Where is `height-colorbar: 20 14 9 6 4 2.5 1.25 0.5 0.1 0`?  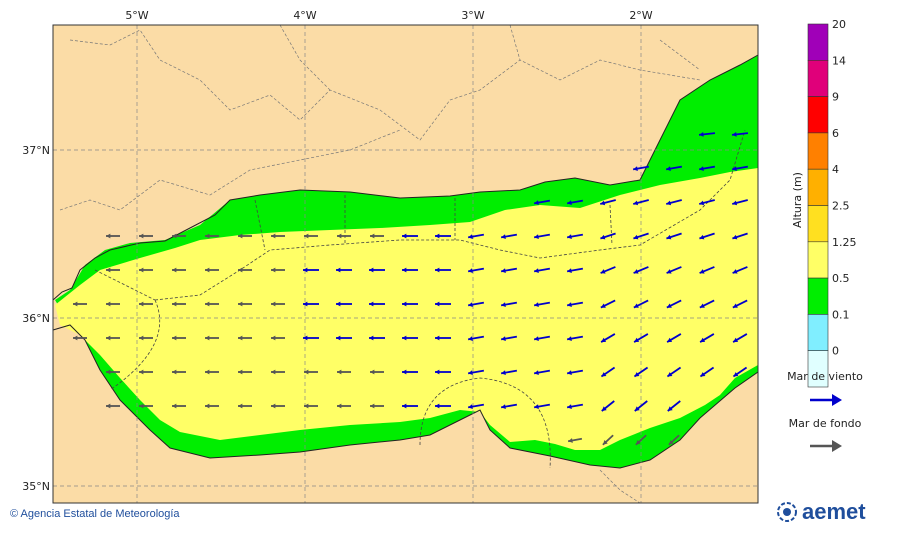 height-colorbar: 20 14 9 6 4 2.5 1.25 0.5 0.1 0 is located at coordinates (832, 203).